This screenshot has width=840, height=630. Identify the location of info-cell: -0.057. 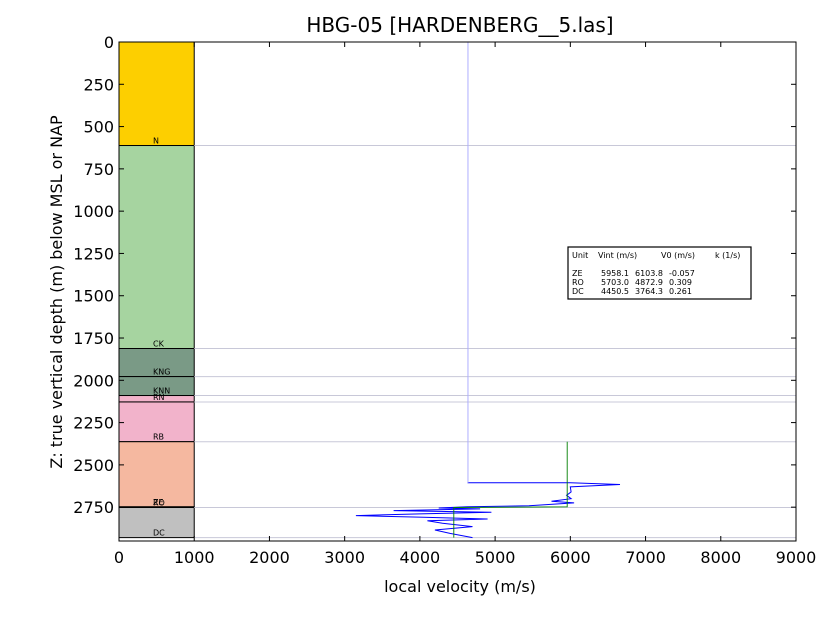
(682, 273).